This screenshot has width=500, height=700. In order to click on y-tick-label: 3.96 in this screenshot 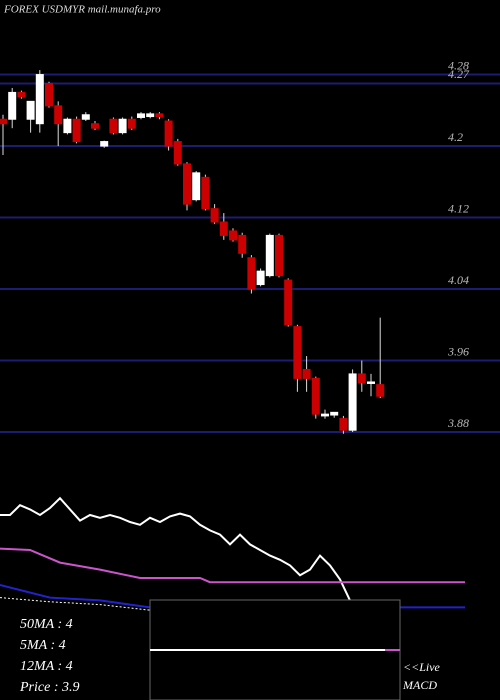, I will do `click(458, 351)`.